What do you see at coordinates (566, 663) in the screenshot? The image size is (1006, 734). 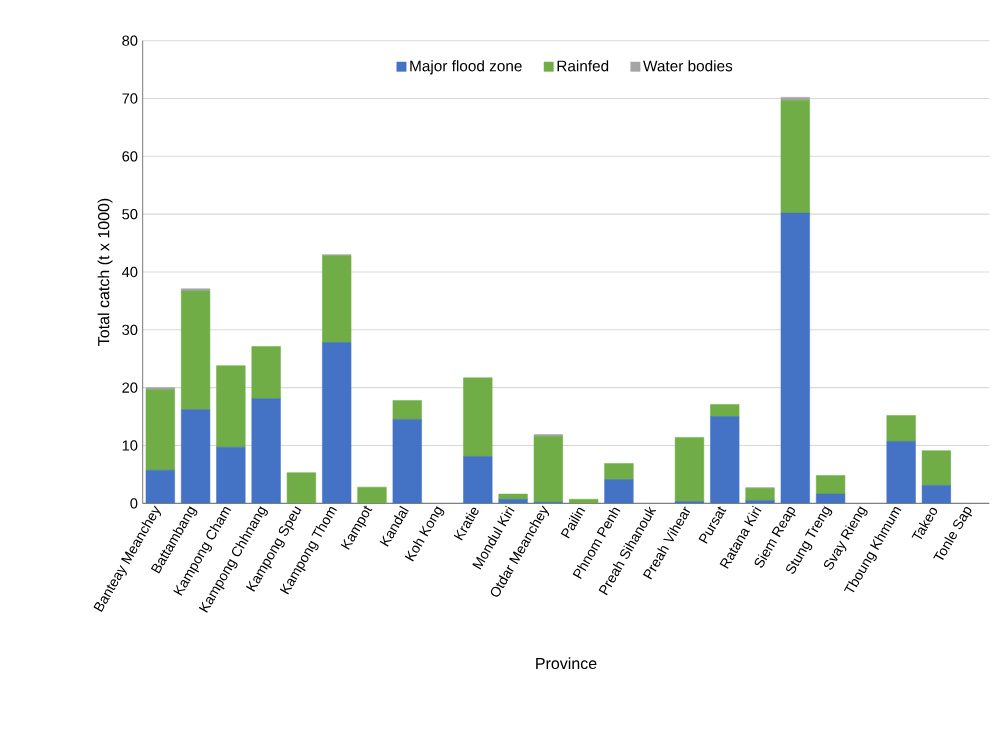 I see `x-axis-title: Province` at bounding box center [566, 663].